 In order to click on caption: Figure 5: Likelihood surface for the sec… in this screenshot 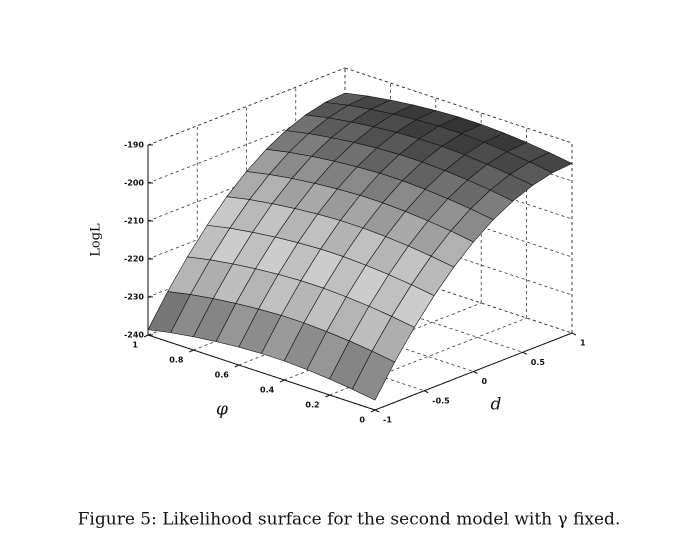, I will do `click(349, 520)`.